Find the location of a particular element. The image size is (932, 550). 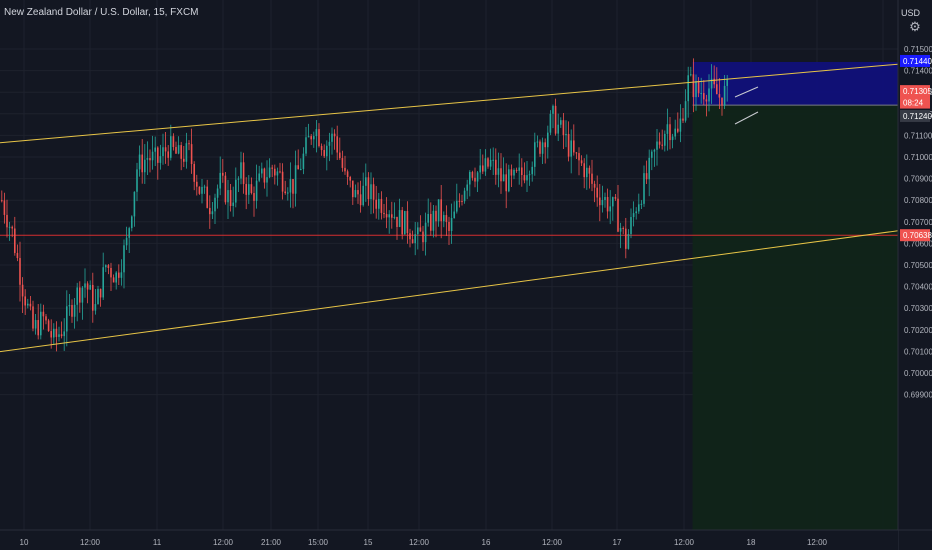

price-tick-label: 0.70400 is located at coordinates (918, 287).